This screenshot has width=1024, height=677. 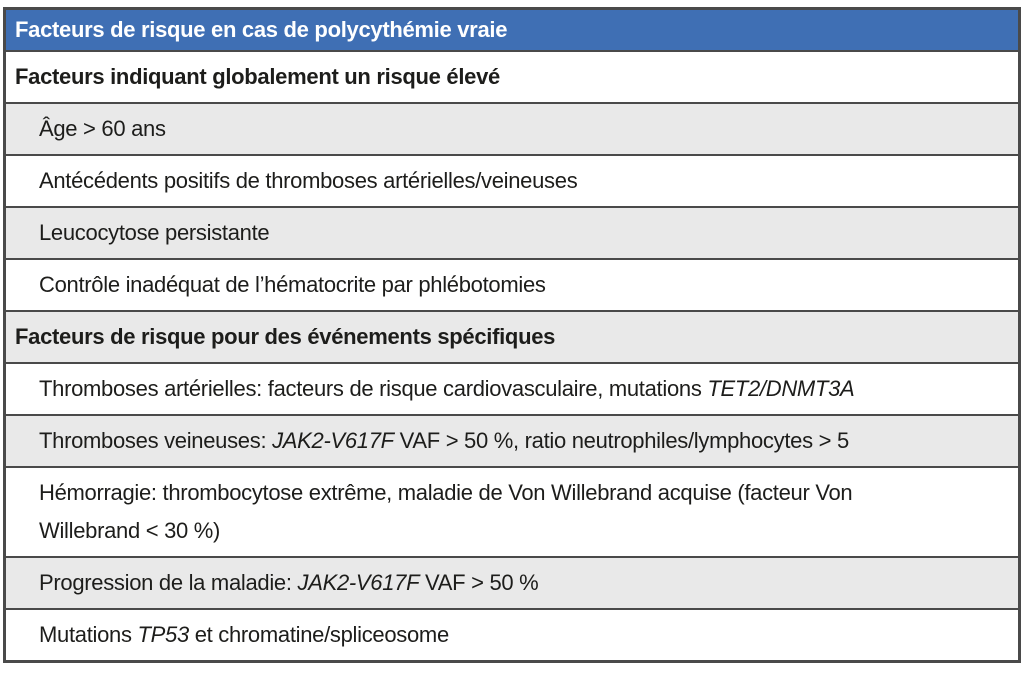 What do you see at coordinates (102, 128) in the screenshot?
I see `row-text: Âge > 60 ans` at bounding box center [102, 128].